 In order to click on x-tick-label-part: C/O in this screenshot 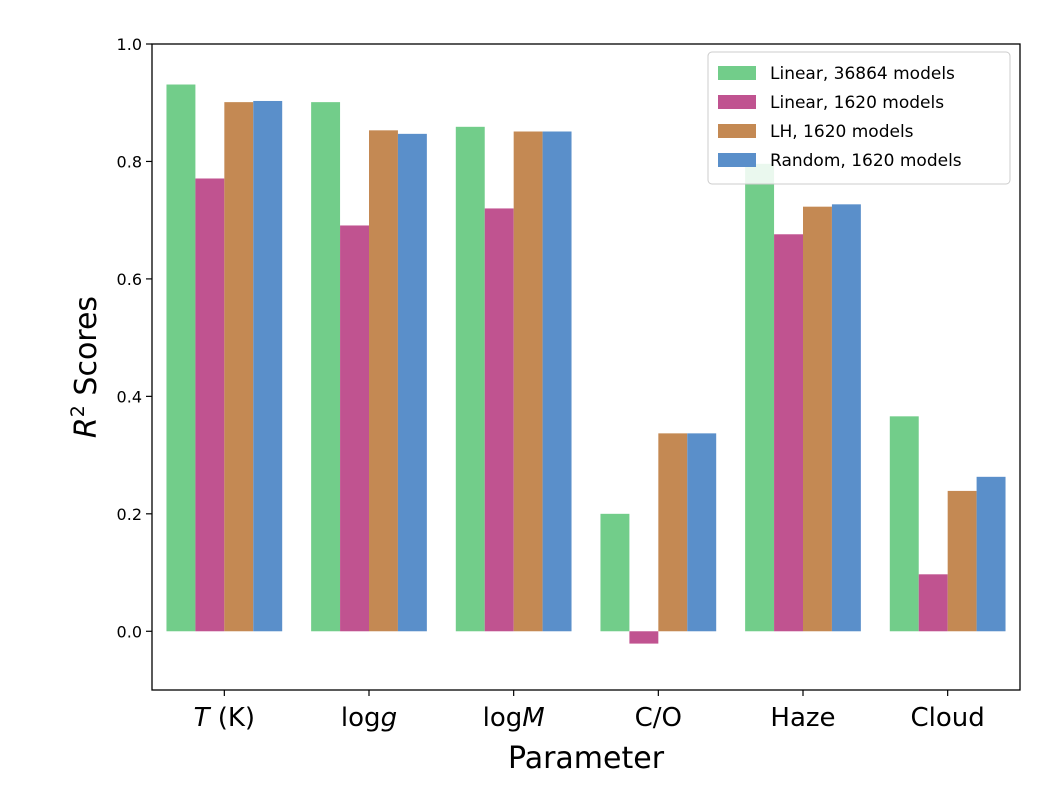, I will do `click(658, 718)`.